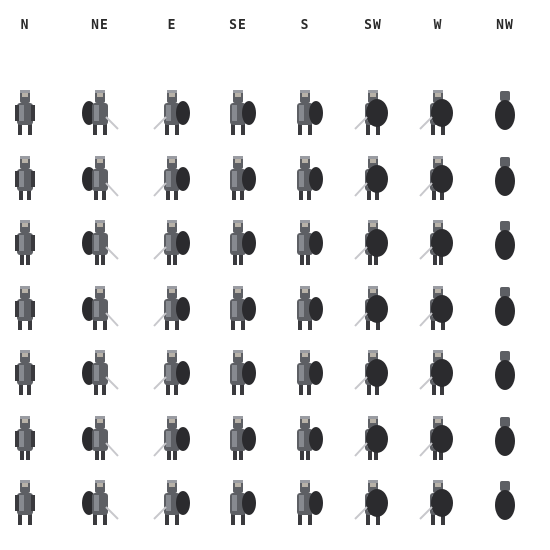 This screenshot has width=550, height=550. What do you see at coordinates (25, 25) in the screenshot?
I see `direction-label-n: N` at bounding box center [25, 25].